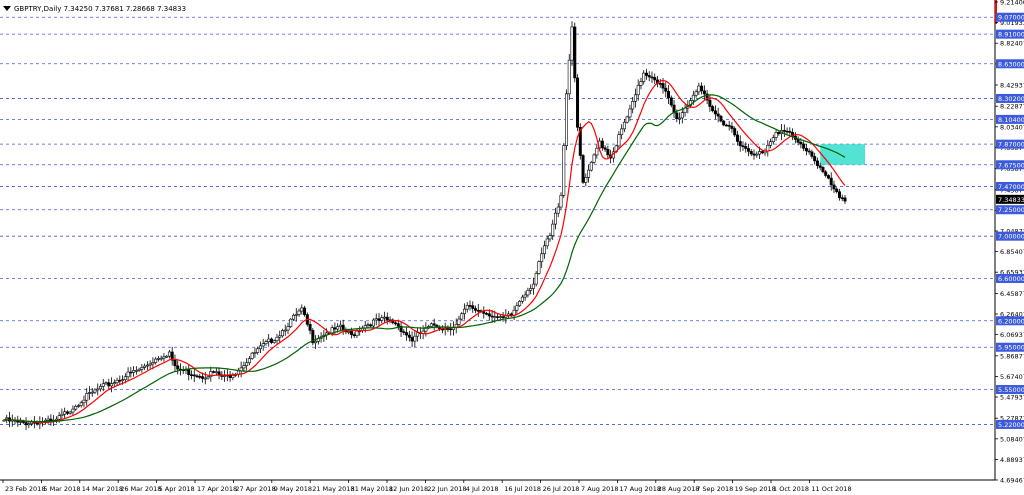  What do you see at coordinates (1012, 273) in the screenshot?
I see `price-tick-label: 6.65937` at bounding box center [1012, 273].